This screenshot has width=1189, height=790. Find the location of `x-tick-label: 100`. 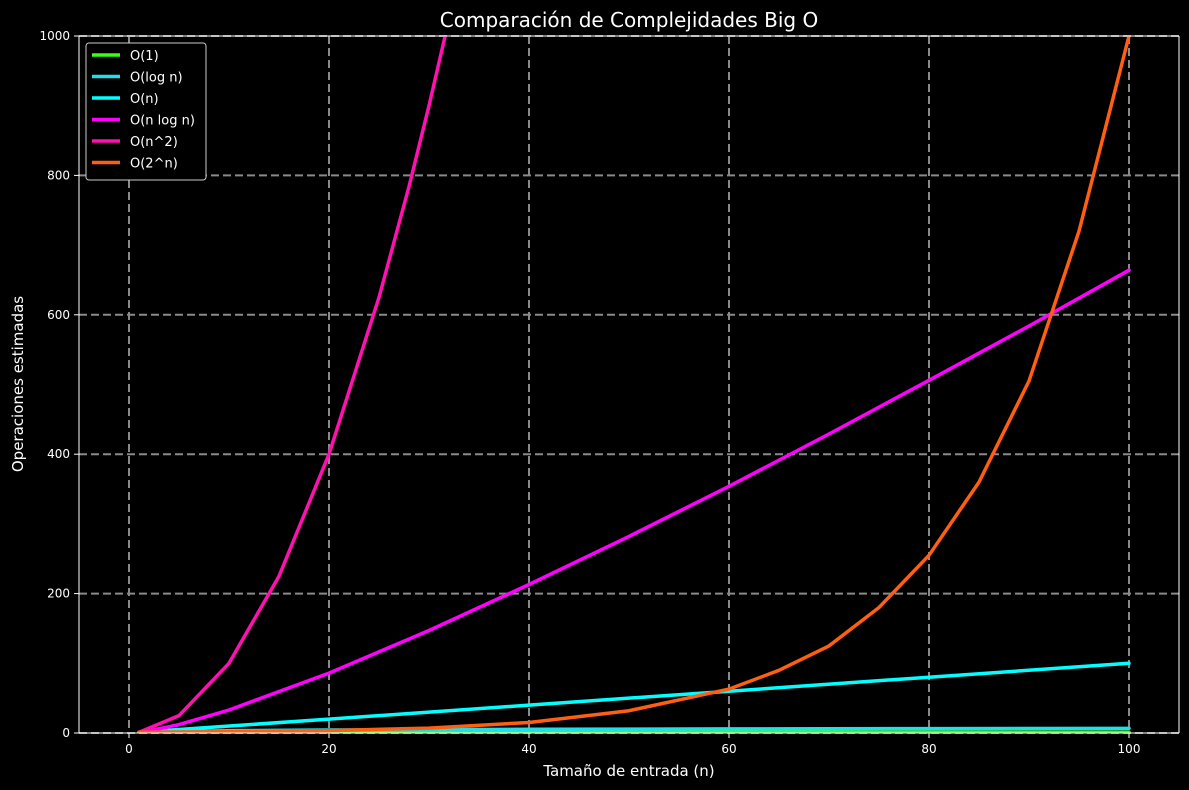

x-tick-label: 100 is located at coordinates (1129, 749).